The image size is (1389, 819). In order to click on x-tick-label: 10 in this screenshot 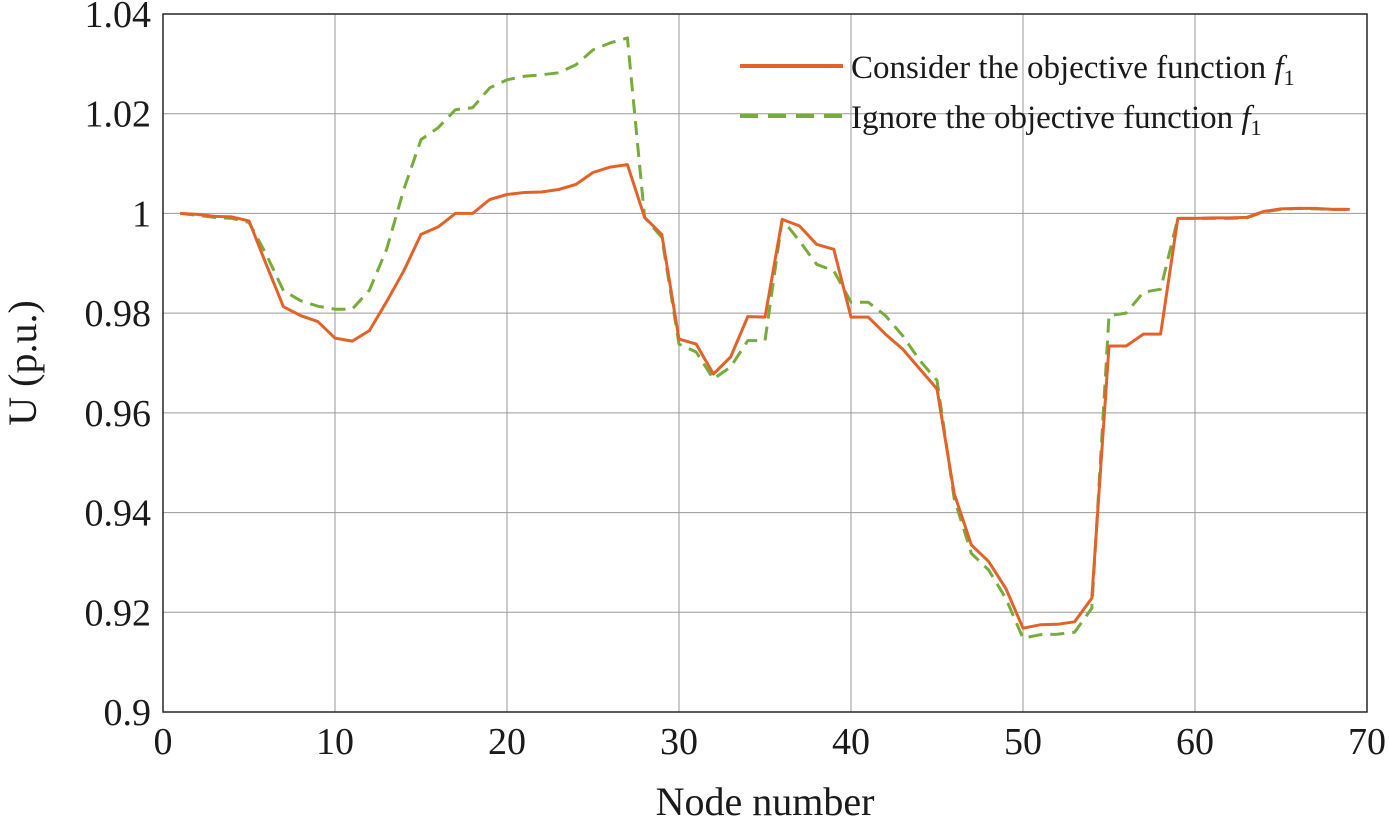, I will do `click(335, 742)`.